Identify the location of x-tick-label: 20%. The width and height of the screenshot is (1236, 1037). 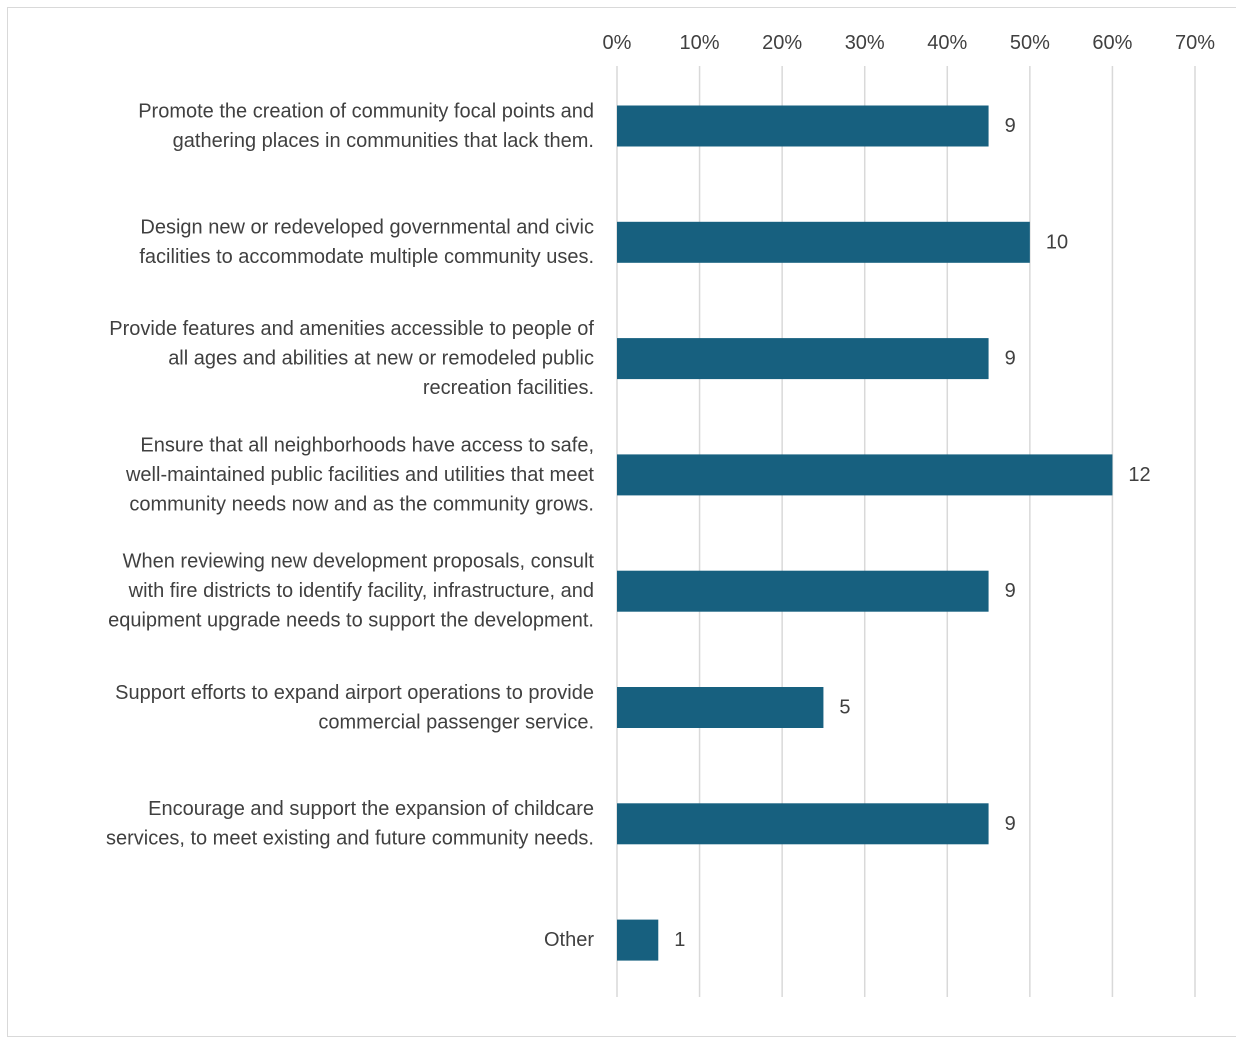
(782, 43).